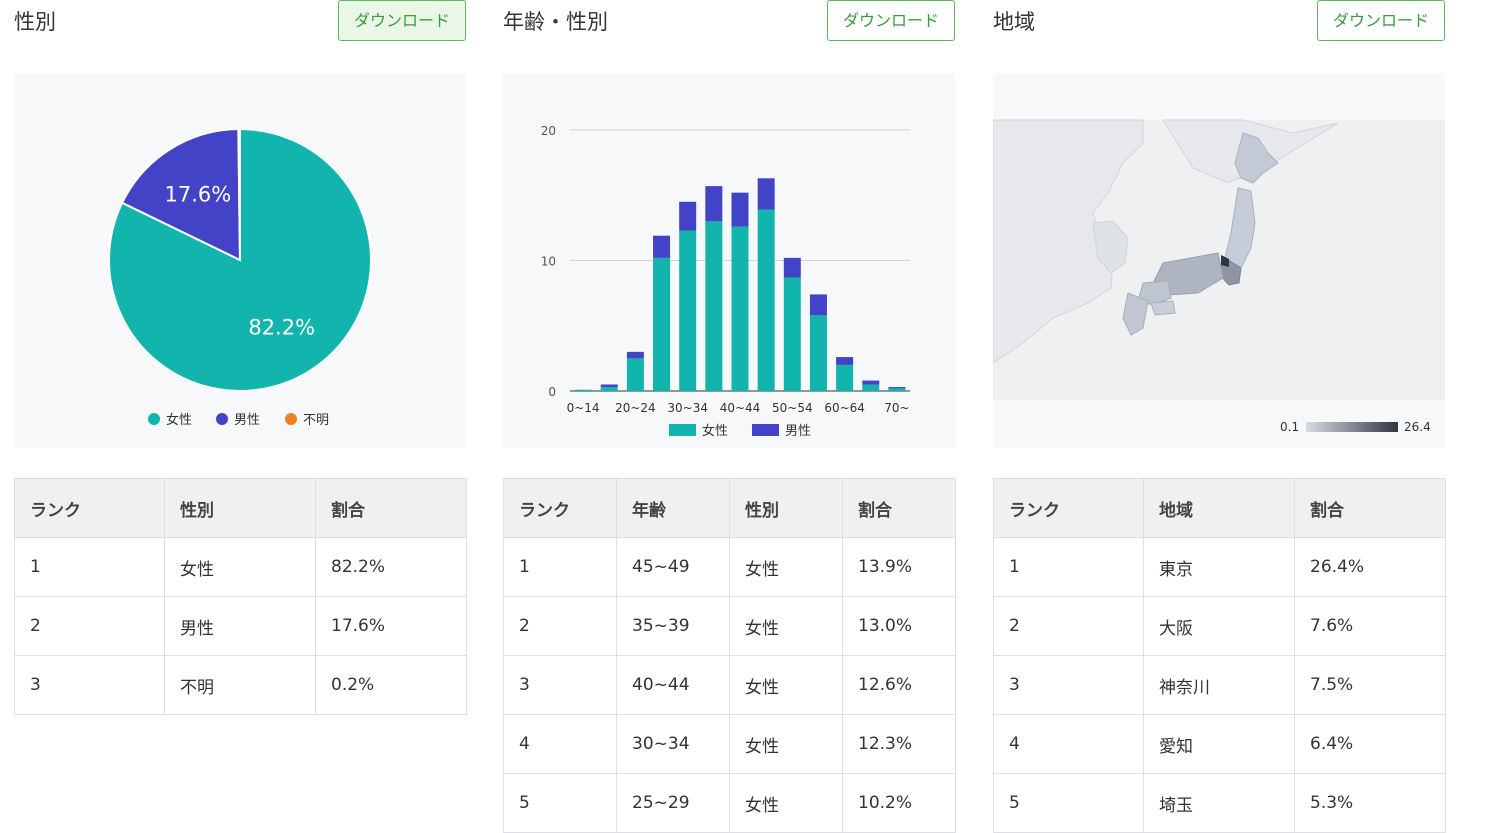  What do you see at coordinates (1289, 427) in the screenshot?
I see `map-legend-min: 0.1` at bounding box center [1289, 427].